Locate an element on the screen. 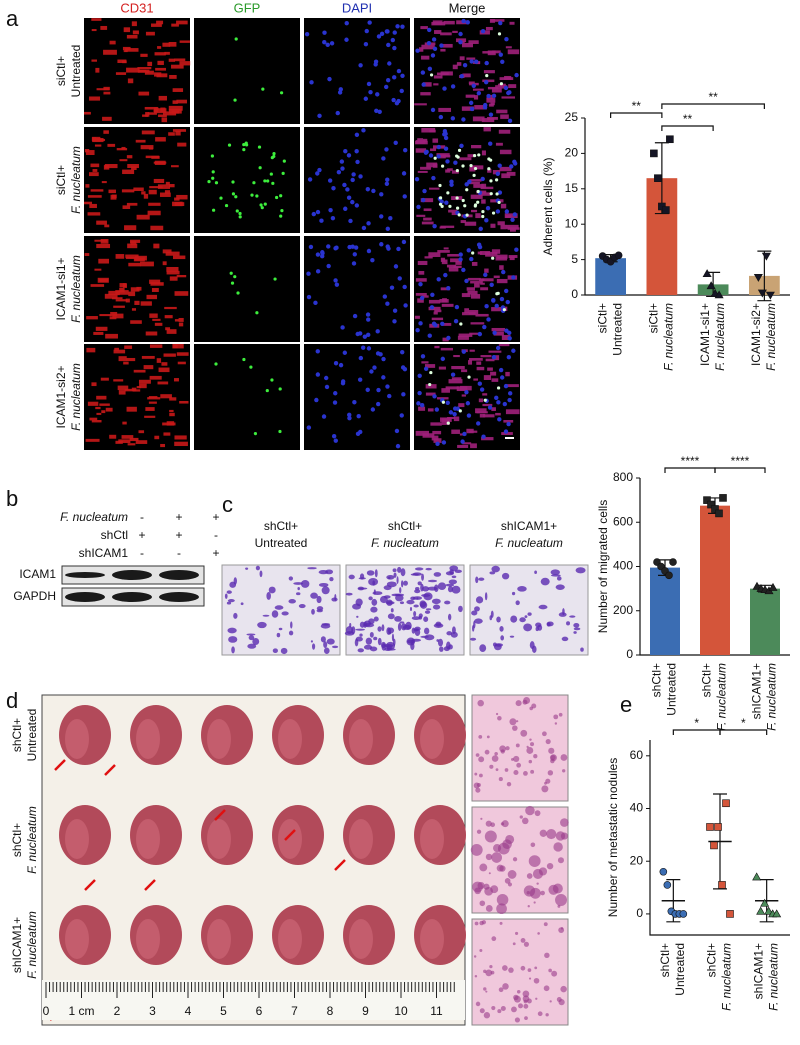  condition-sign: + is located at coordinates (215, 517).